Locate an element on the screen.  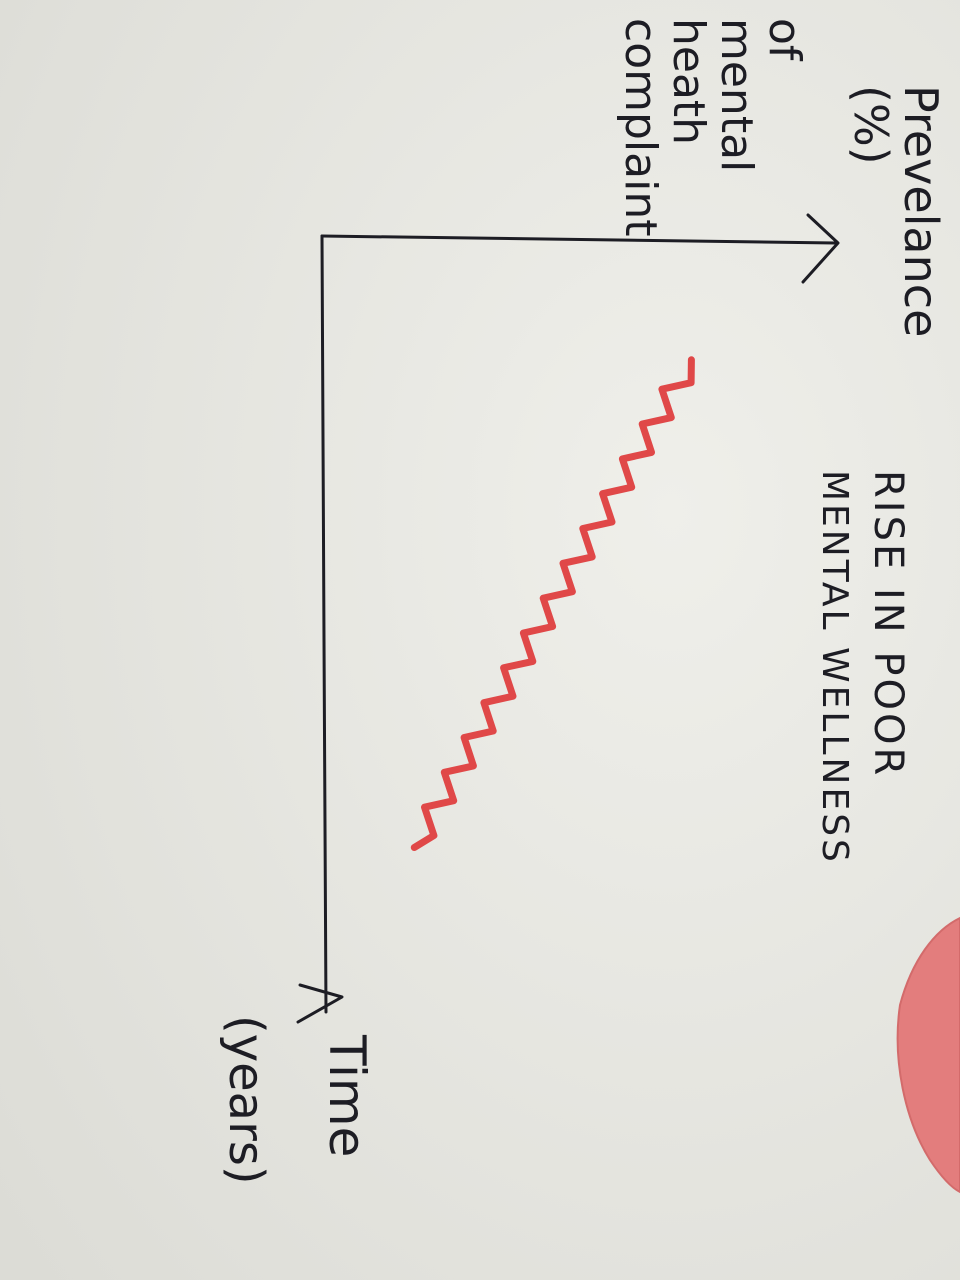
x-axis-label-continued: (years) is located at coordinates (246, 1100).